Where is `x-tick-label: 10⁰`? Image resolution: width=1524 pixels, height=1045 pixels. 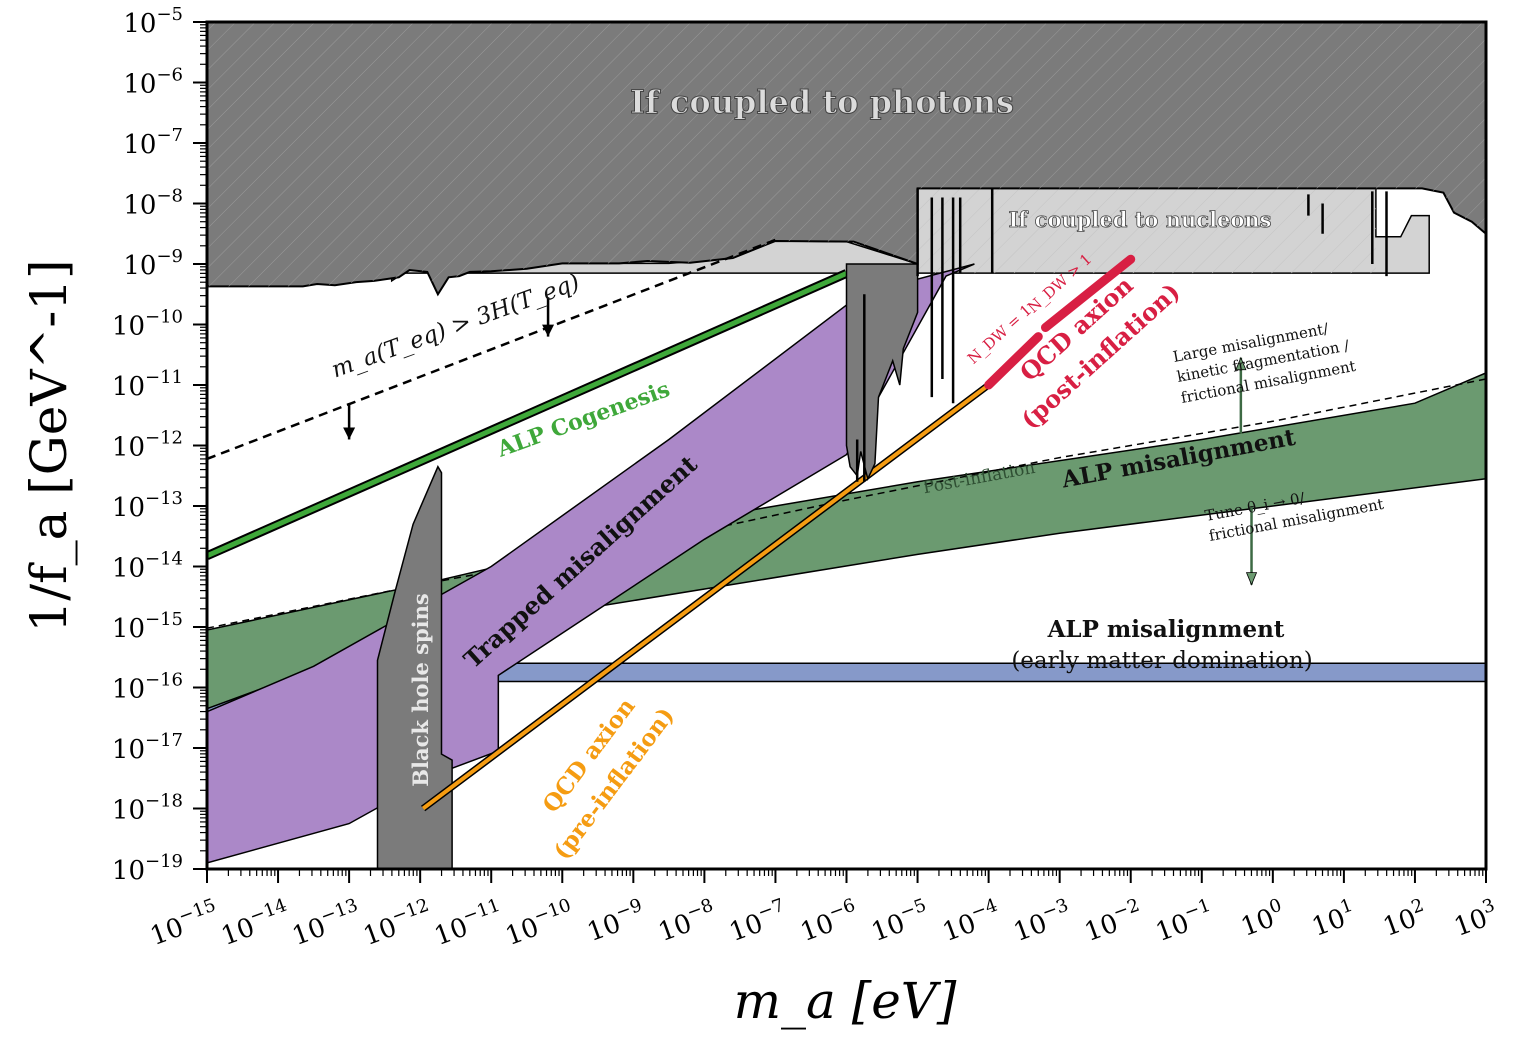
x-tick-label: 10⁰ is located at coordinates (1262, 919).